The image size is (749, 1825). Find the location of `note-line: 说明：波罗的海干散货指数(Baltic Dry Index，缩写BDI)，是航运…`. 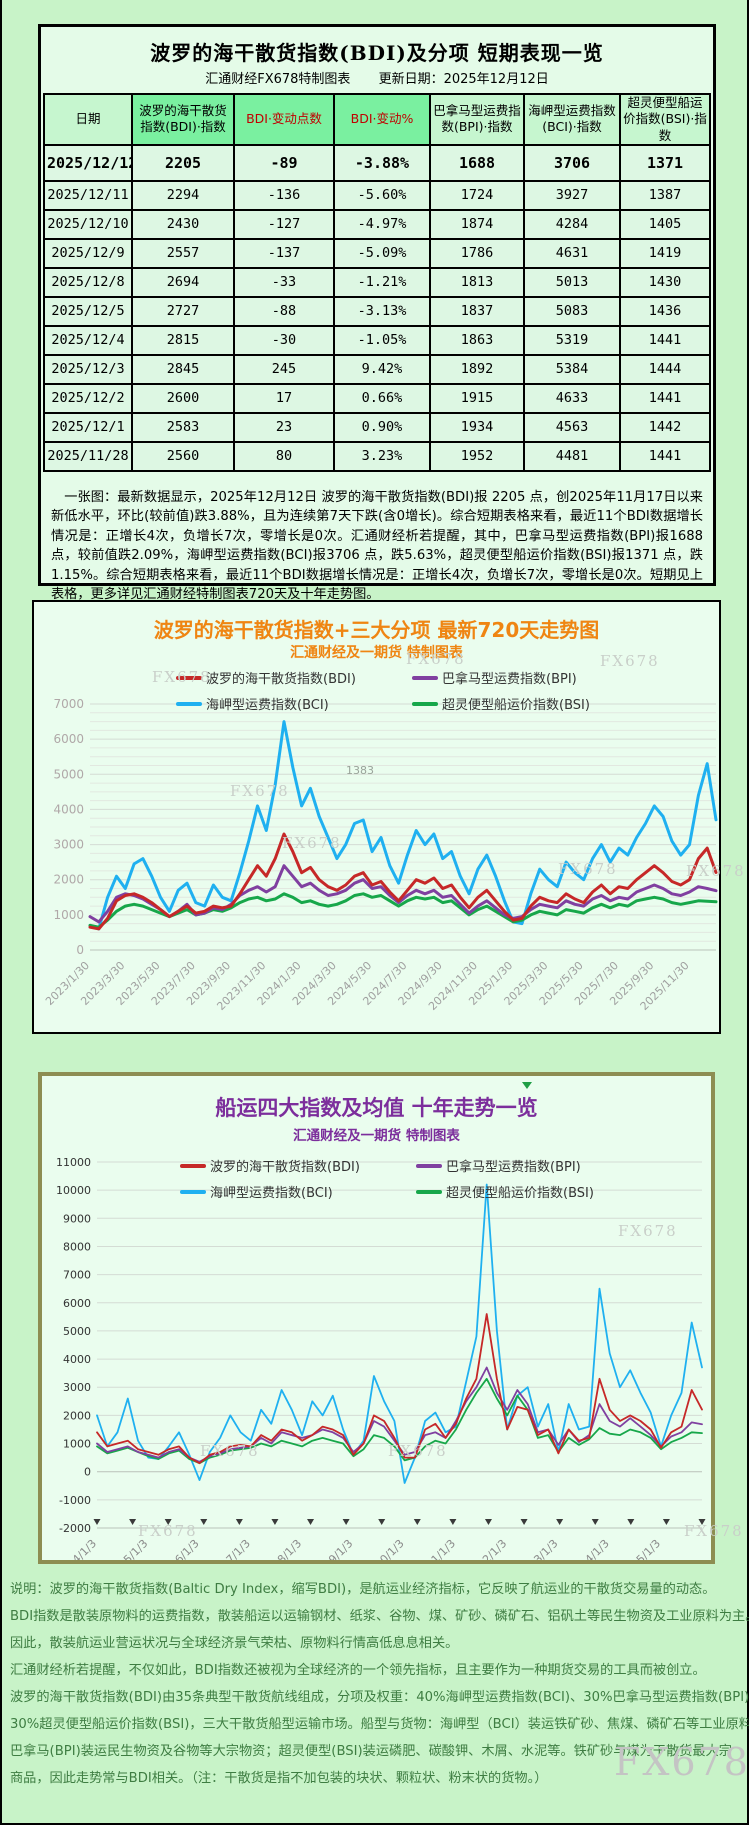

note-line: 说明：波罗的海干散货指数(Baltic Dry Index，缩写BDI)，是航运… is located at coordinates (363, 1589).